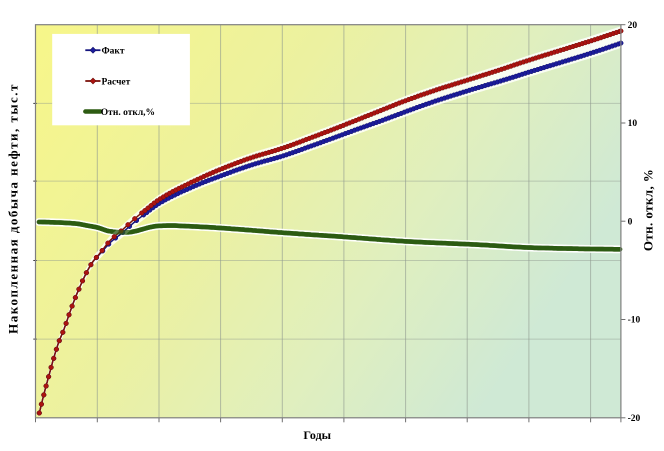 The image size is (664, 451). What do you see at coordinates (630, 222) in the screenshot?
I see `svg-text: 0` at bounding box center [630, 222].